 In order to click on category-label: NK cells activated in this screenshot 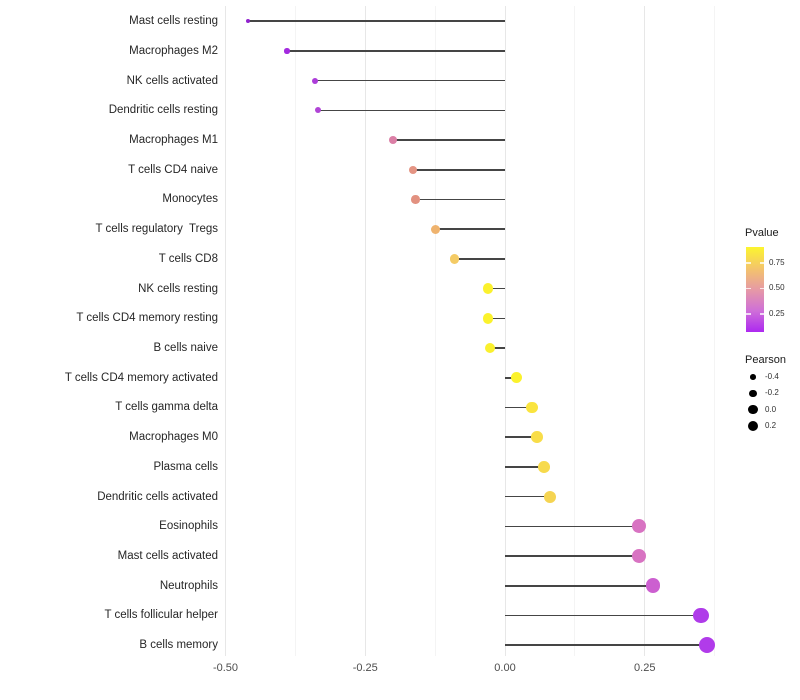, I will do `click(172, 80)`.